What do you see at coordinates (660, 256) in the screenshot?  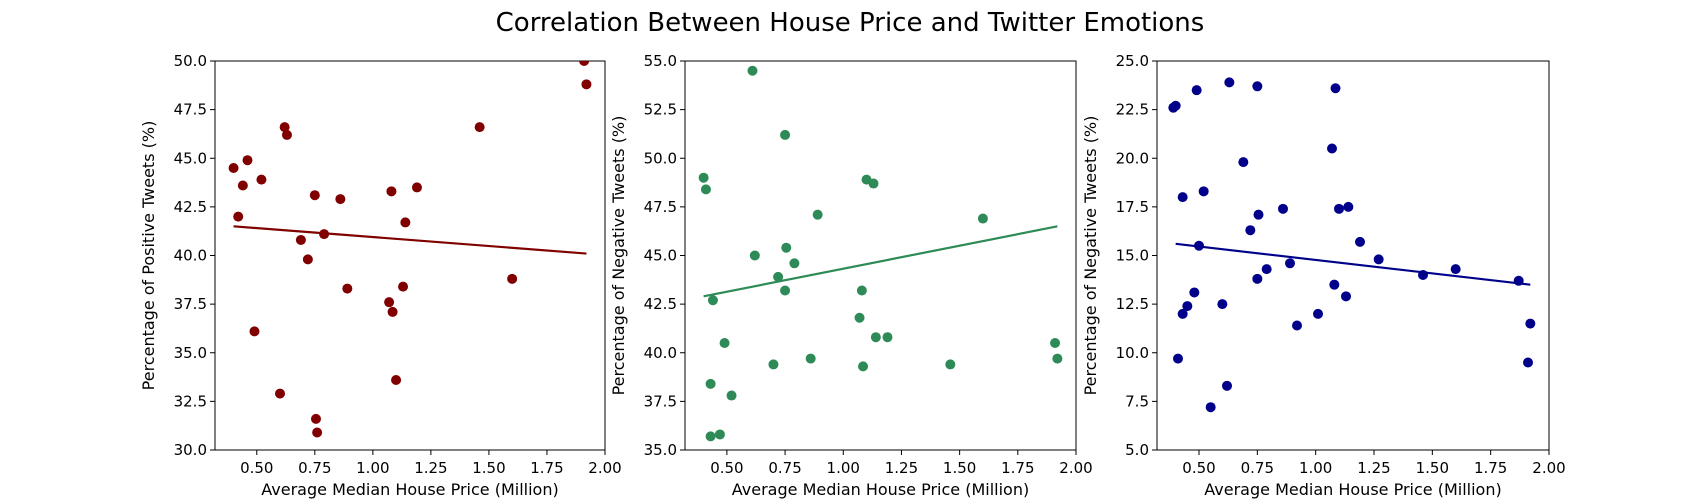 I see `y-tick-label: 45.0` at bounding box center [660, 256].